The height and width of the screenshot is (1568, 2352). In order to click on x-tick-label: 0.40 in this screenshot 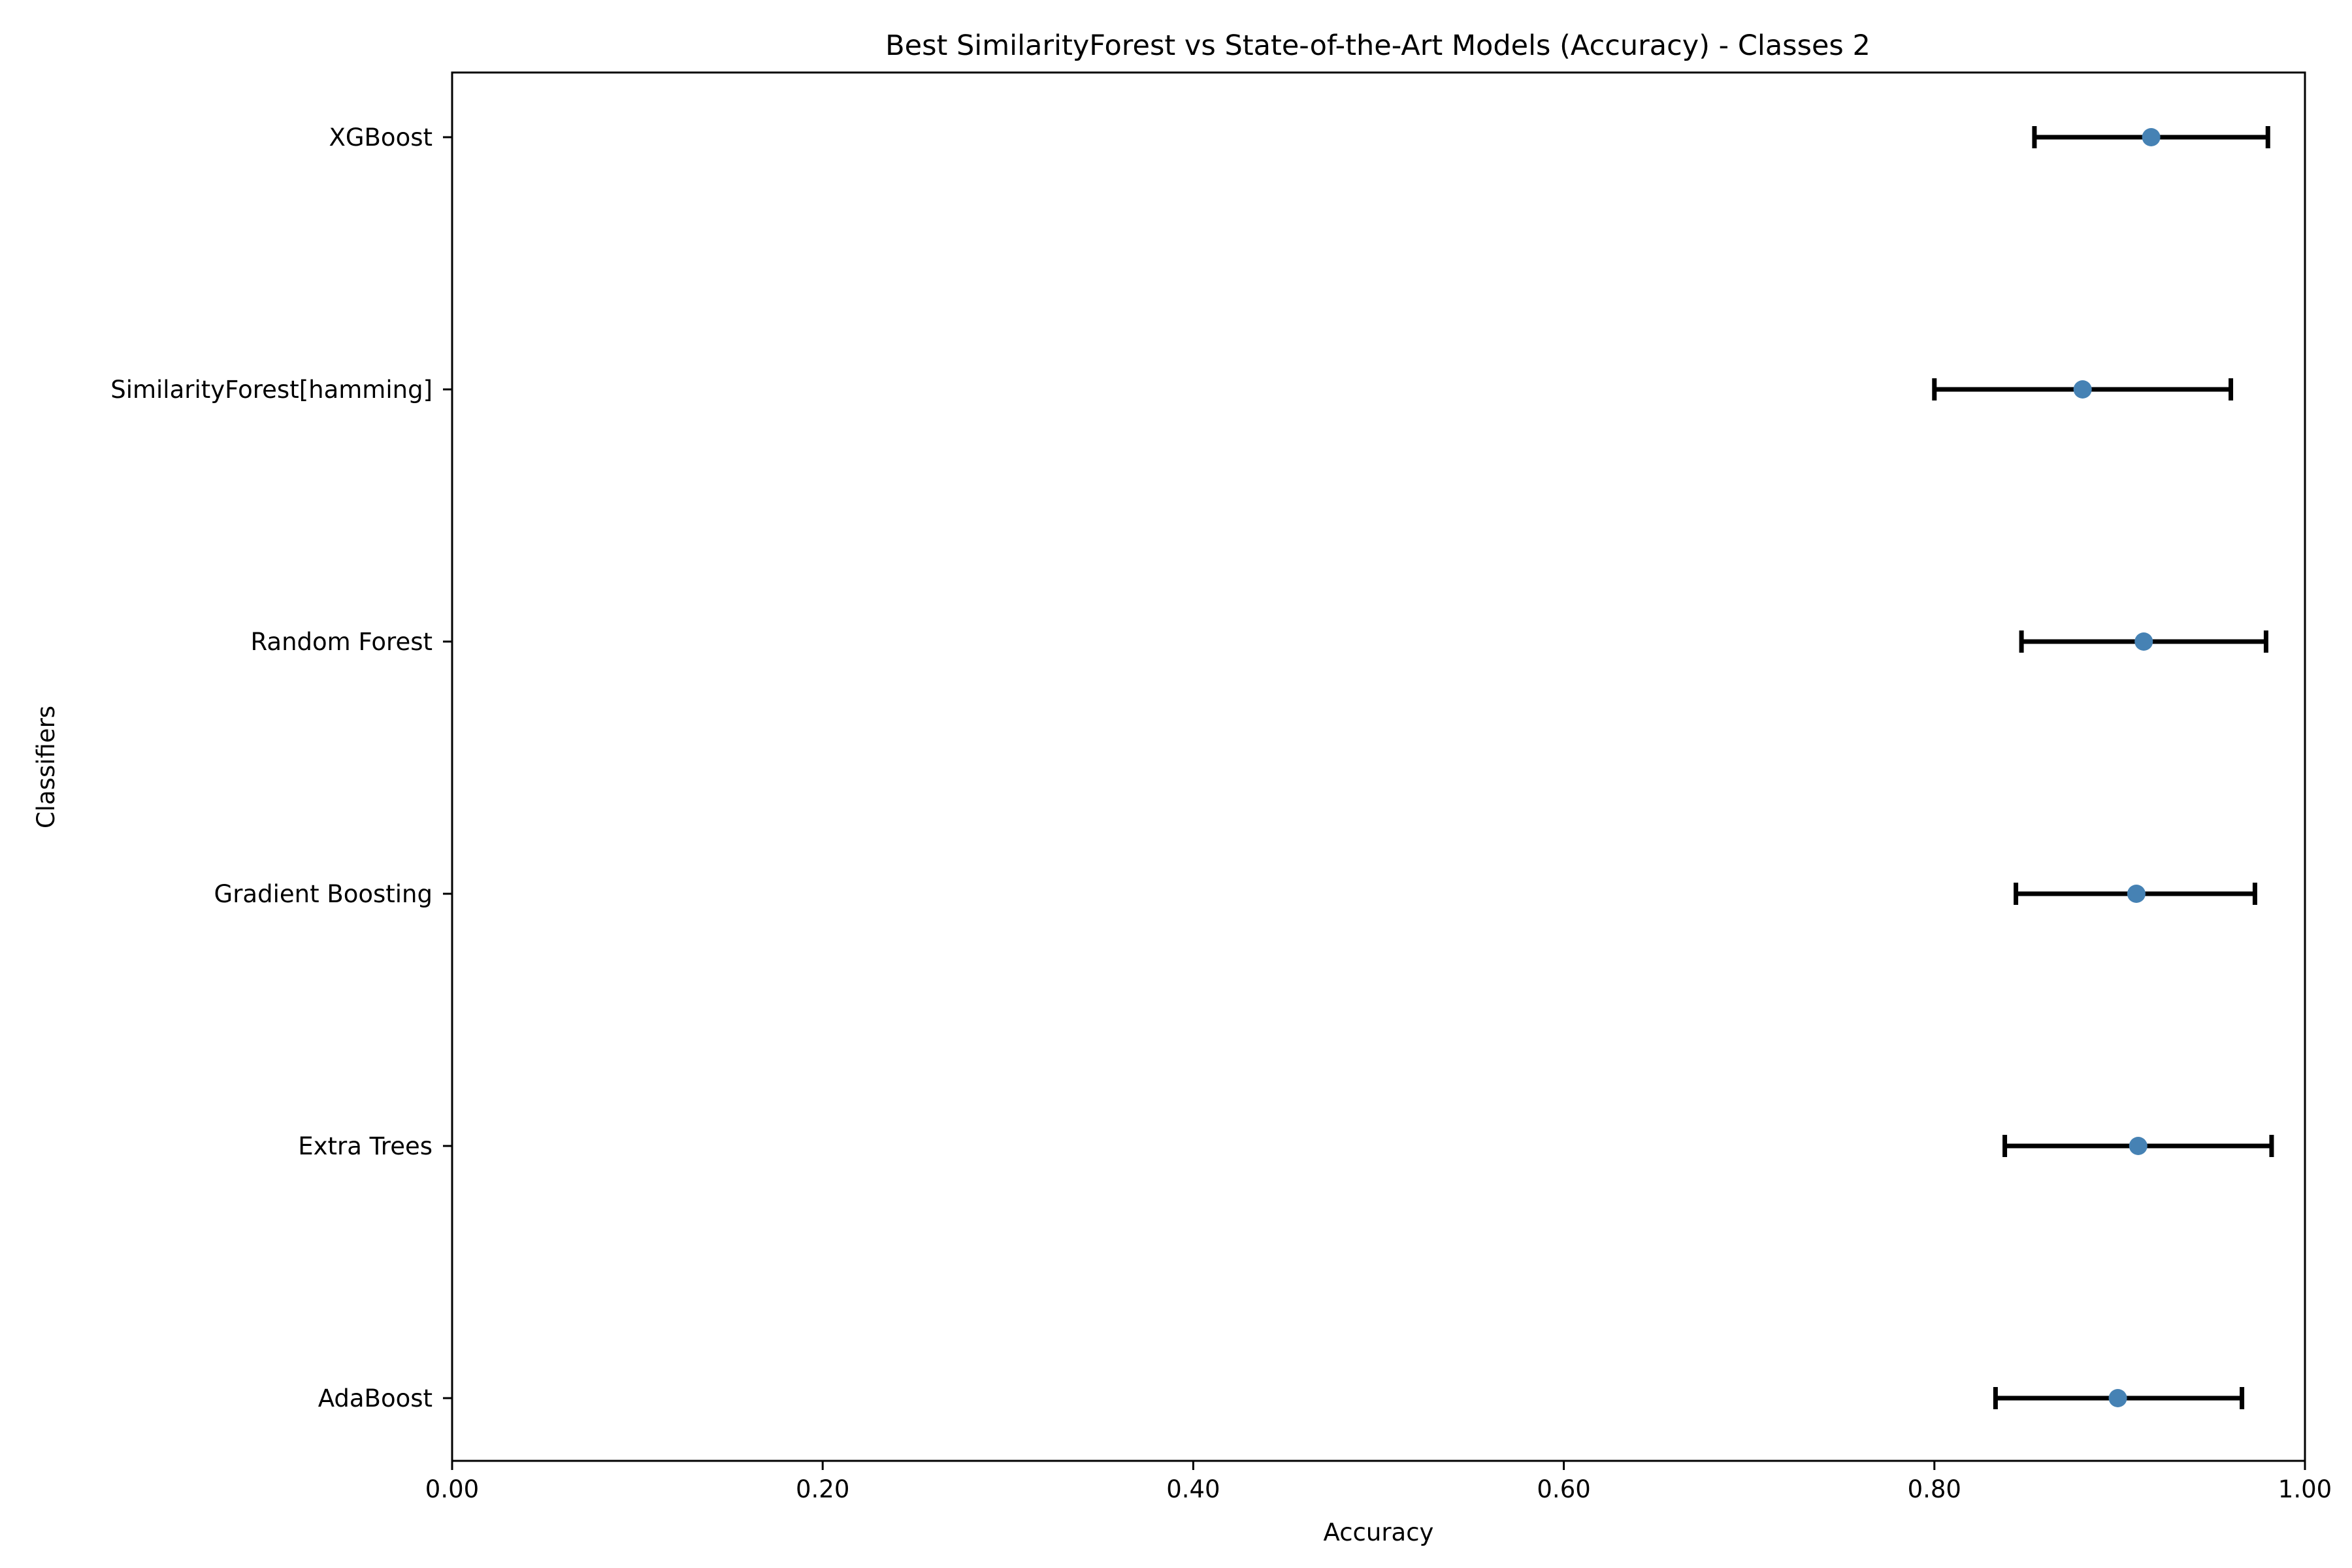, I will do `click(1193, 1489)`.